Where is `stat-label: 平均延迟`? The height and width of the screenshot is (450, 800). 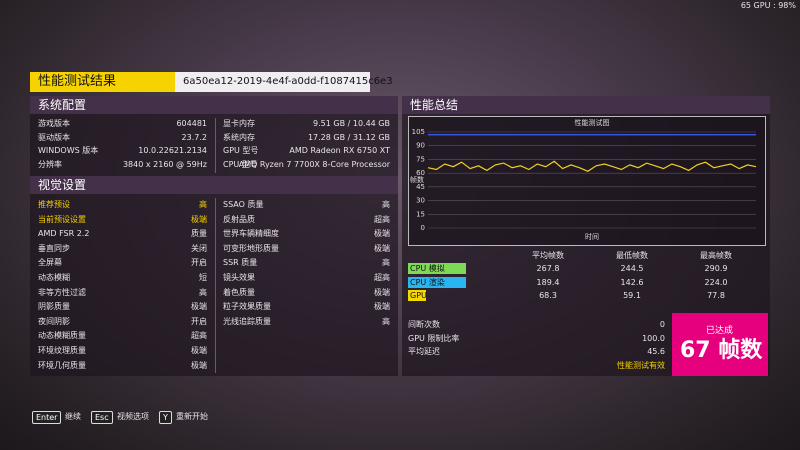
stat-label: 平均延迟 is located at coordinates (424, 351).